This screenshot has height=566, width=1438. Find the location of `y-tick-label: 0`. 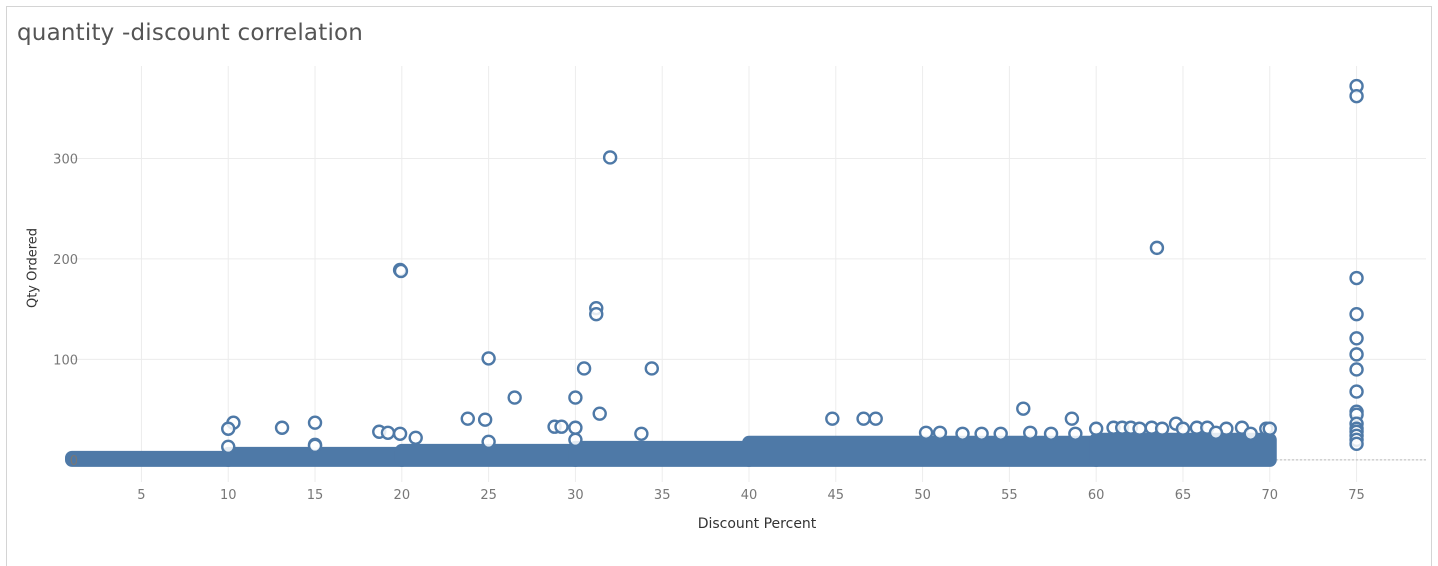

y-tick-label: 0 is located at coordinates (74, 461).